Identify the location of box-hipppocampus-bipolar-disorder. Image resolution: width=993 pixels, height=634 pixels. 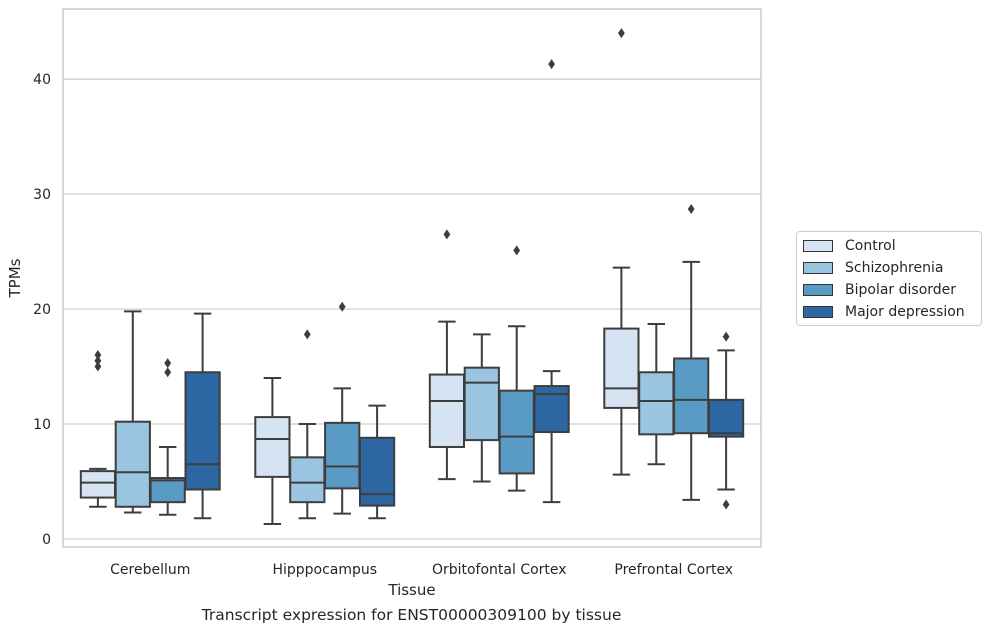
(342, 408).